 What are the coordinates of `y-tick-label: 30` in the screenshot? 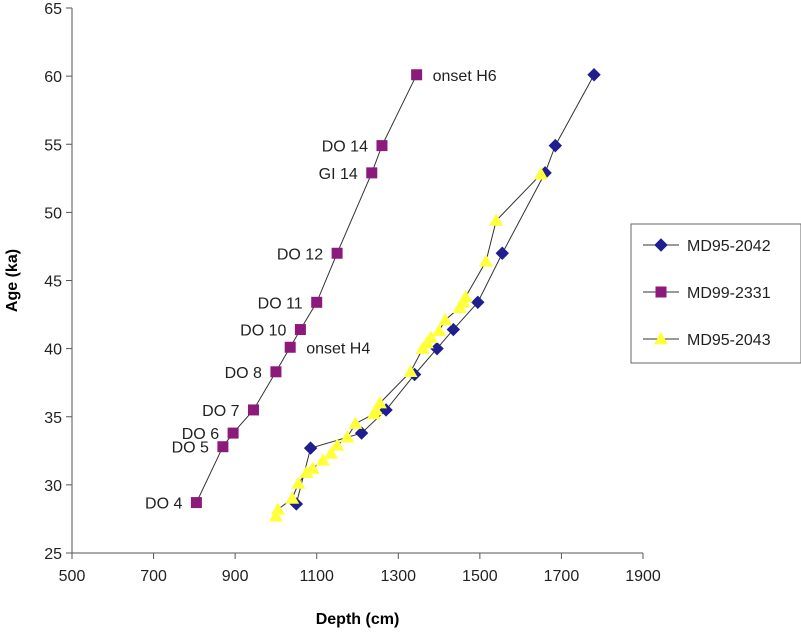 It's located at (53, 486).